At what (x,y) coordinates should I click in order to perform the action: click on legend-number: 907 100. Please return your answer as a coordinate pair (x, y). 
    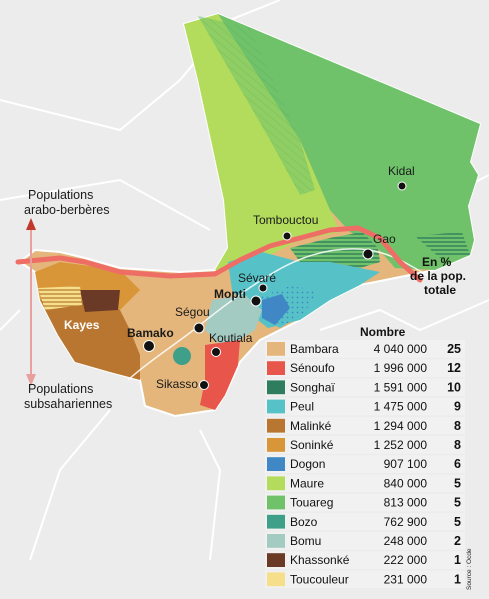
    Looking at the image, I should click on (406, 464).